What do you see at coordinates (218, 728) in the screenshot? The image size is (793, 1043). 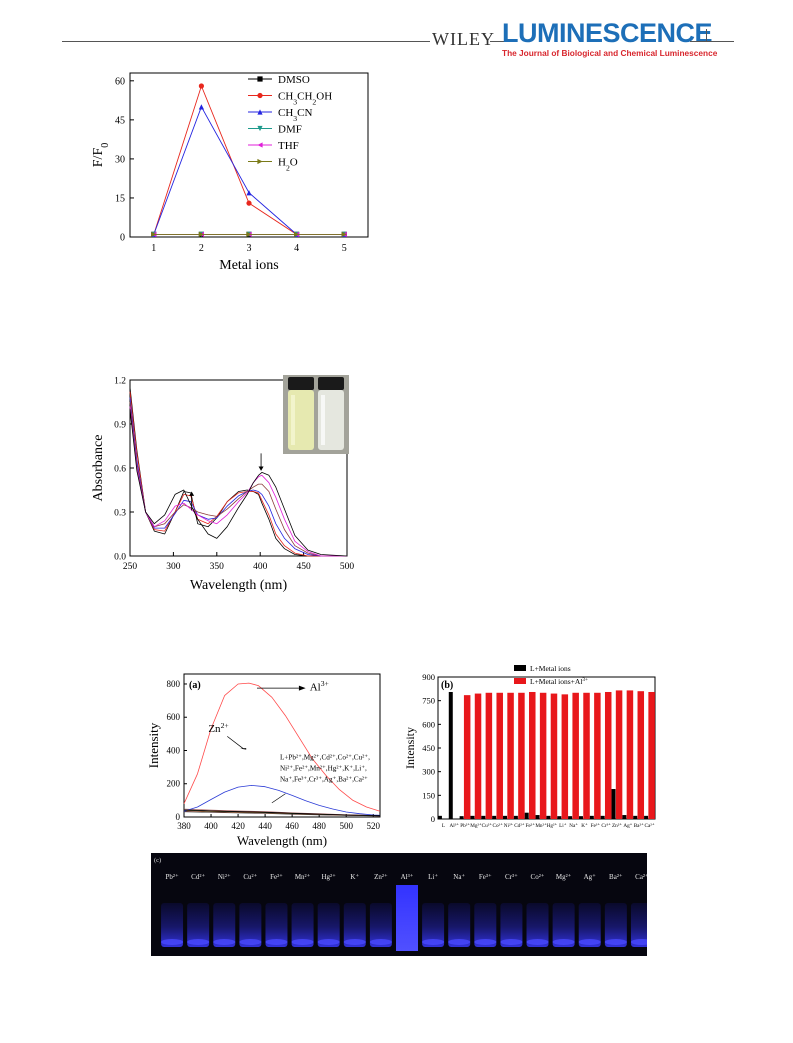 I see `zn-label: Zn2+` at bounding box center [218, 728].